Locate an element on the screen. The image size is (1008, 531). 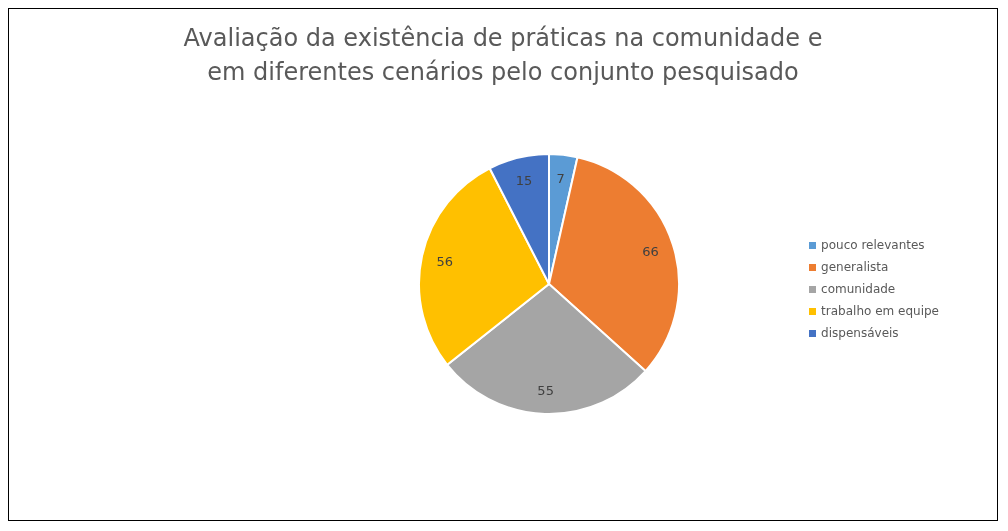
chart-title: Avaliação da existência de práticas na comunidade e em diferentes cenários pelo conjunto pesquisado is located at coordinates (503, 55).